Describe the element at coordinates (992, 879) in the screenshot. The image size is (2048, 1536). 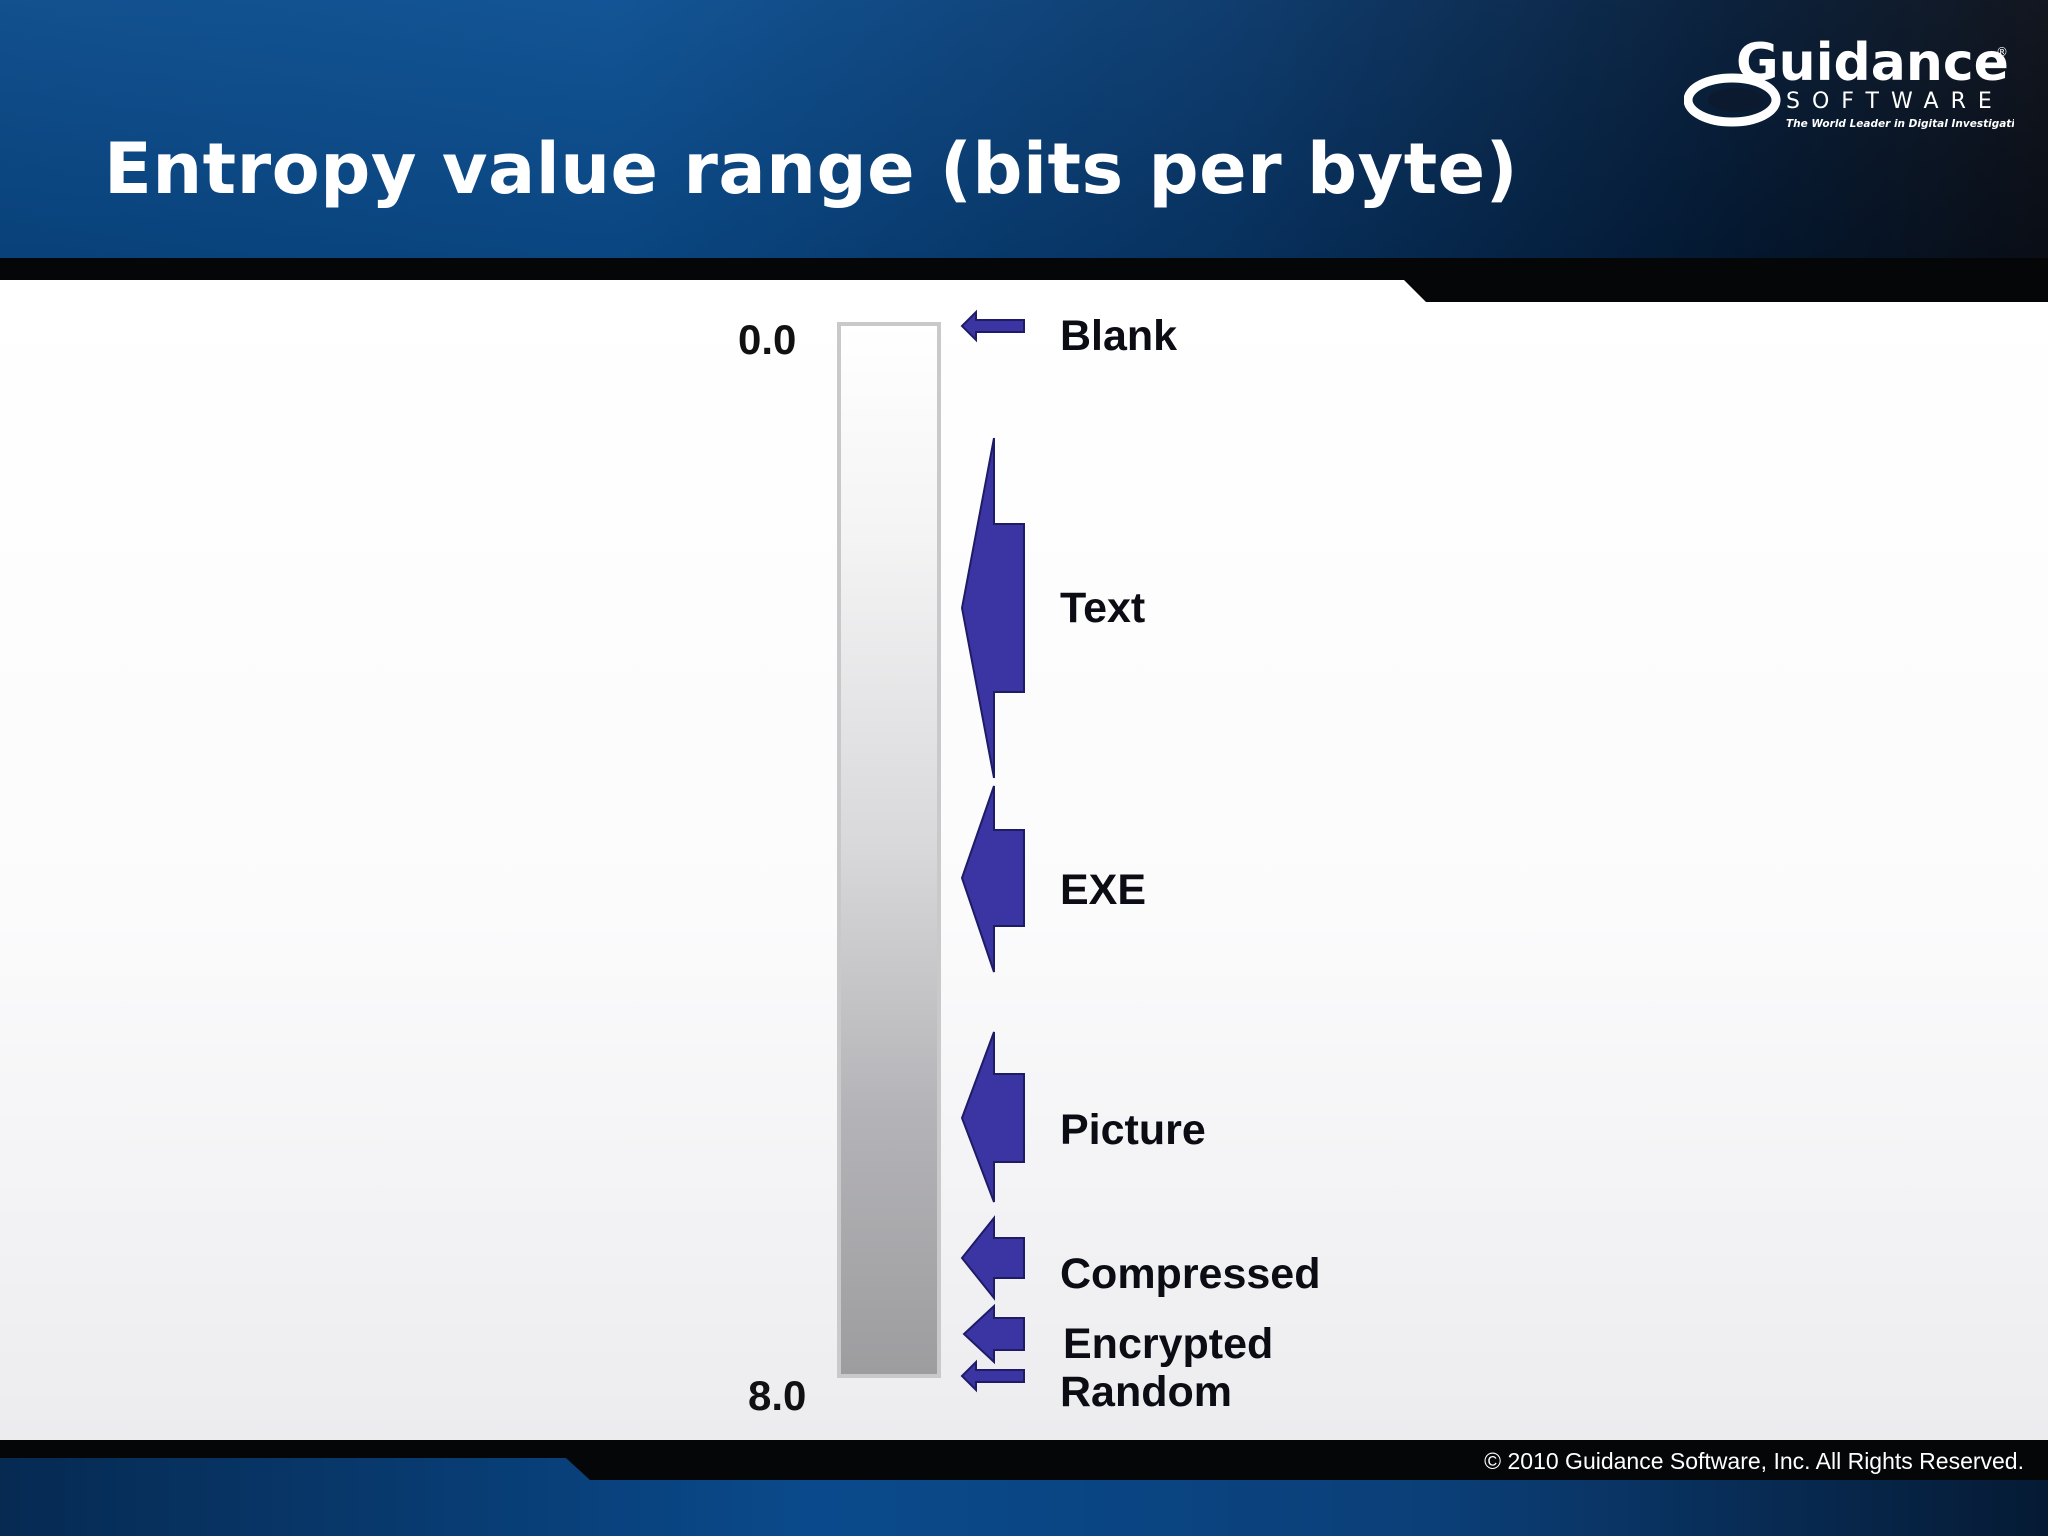
I see `exe-range-arrow-icon` at that location.